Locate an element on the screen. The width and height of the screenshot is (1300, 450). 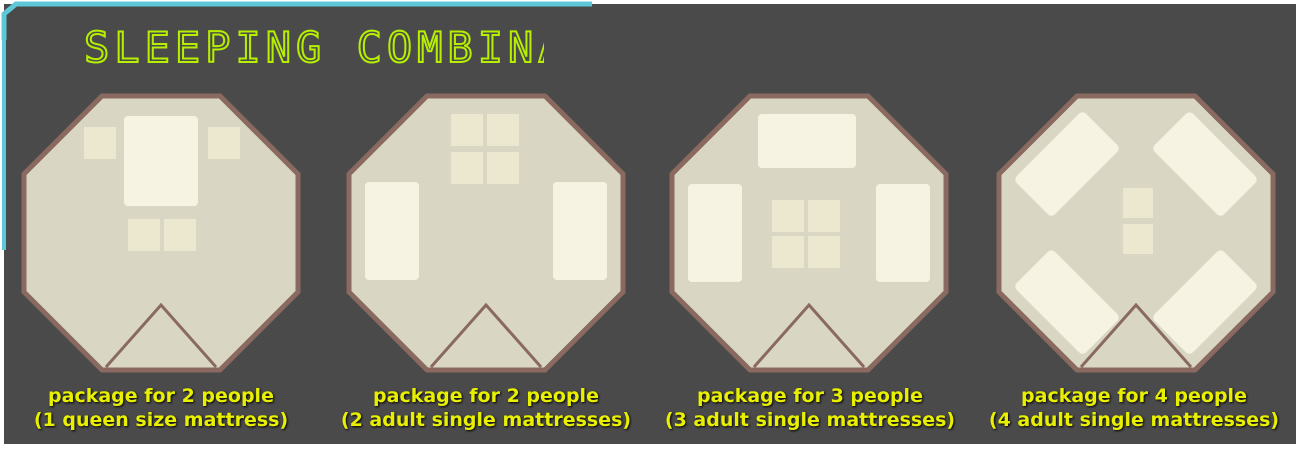
package-title: package for 3 people is located at coordinates (810, 396).